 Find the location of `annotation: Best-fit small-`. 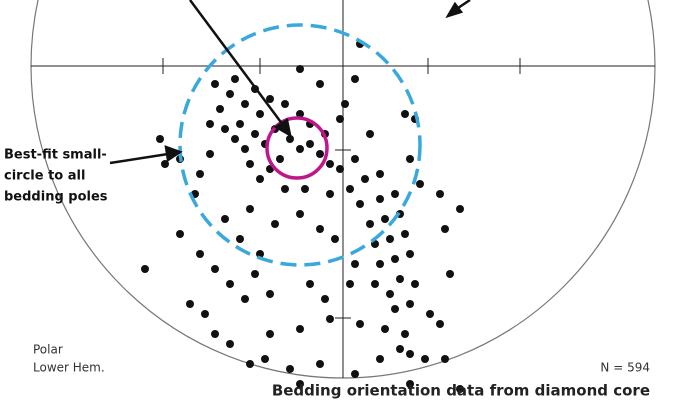

annotation: Best-fit small- is located at coordinates (55, 155).